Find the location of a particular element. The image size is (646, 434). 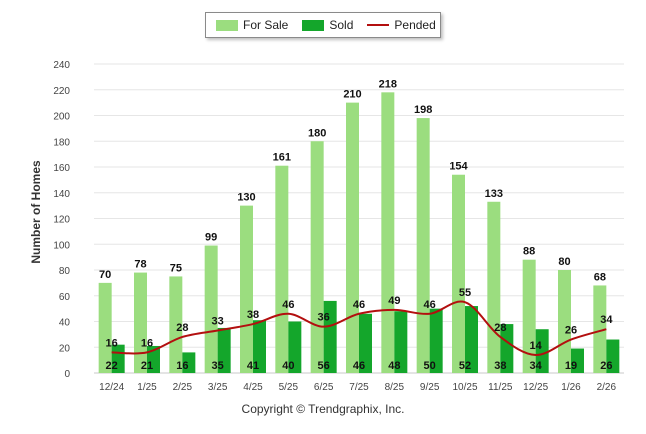

sold-value-label: 22 is located at coordinates (112, 366).